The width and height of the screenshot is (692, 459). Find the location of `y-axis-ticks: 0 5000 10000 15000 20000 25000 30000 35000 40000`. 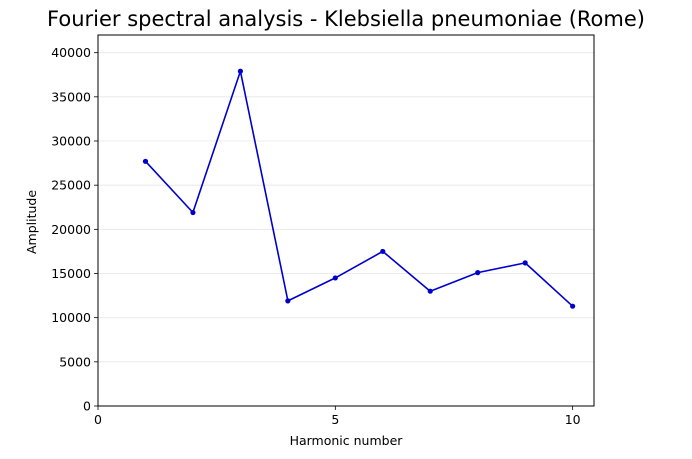

y-axis-ticks: 0 5000 10000 15000 20000 25000 30000 35000 40000 is located at coordinates (74, 229).